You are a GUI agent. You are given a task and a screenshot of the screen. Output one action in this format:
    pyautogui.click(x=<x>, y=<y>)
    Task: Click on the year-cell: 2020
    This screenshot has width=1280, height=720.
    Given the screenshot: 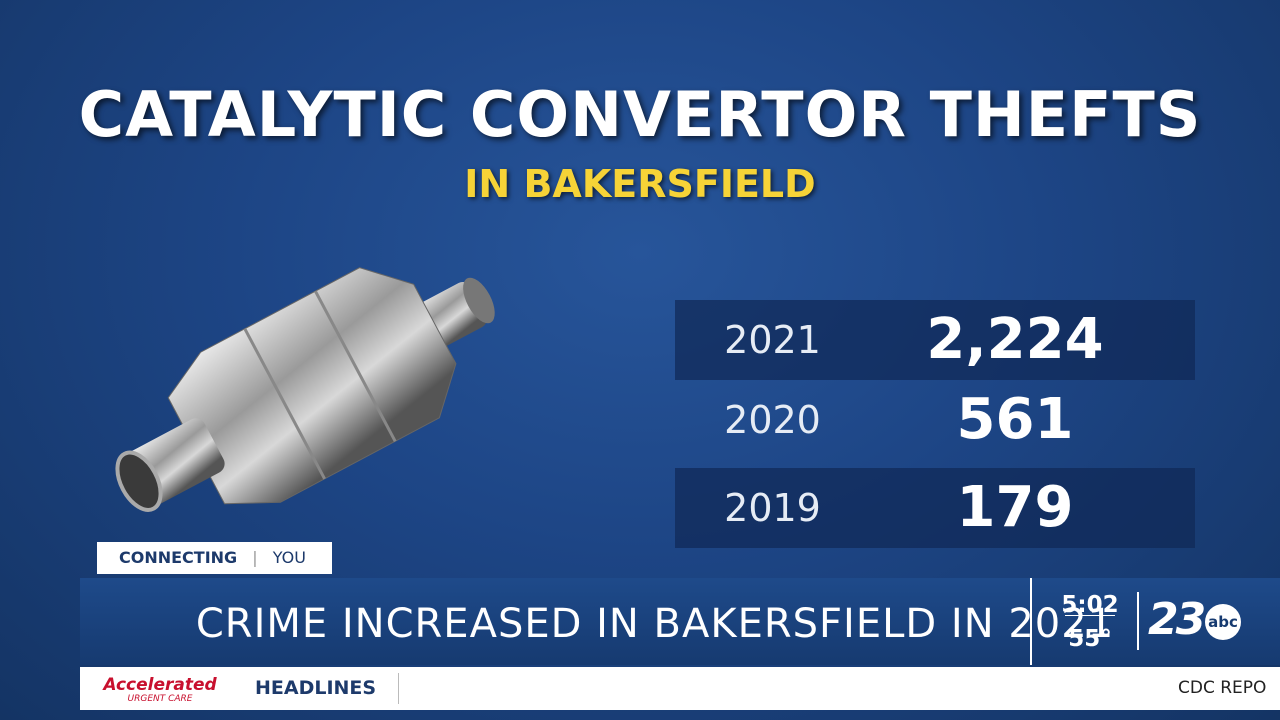 What is the action you would take?
    pyautogui.click(x=772, y=420)
    